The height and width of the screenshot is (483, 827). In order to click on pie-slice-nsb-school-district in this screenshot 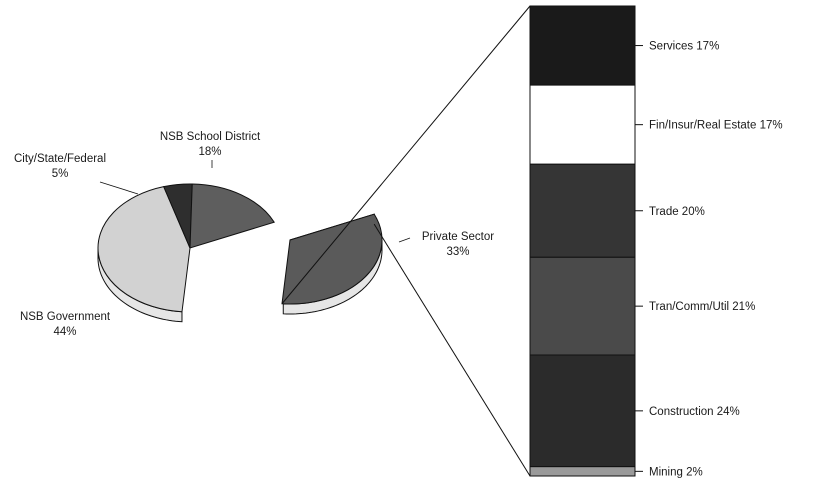, I will do `click(232, 216)`.